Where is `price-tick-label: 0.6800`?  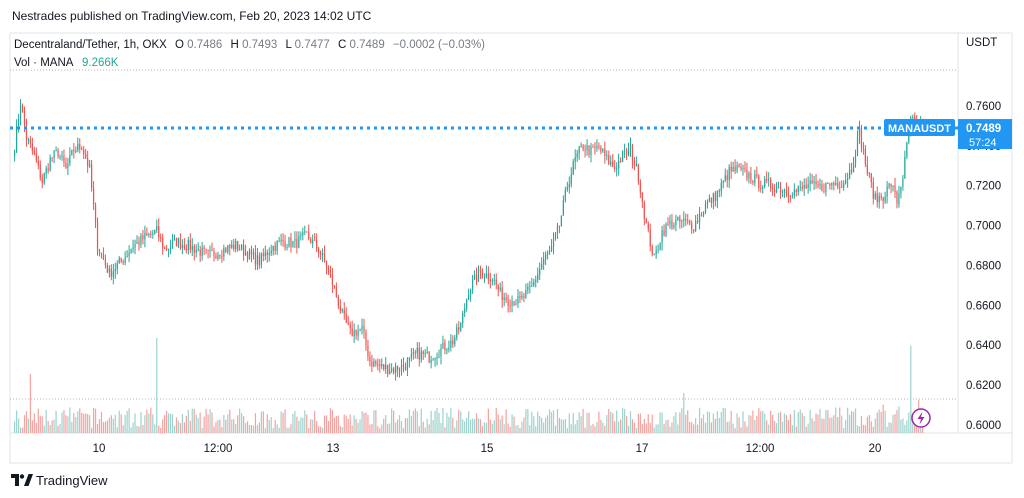
price-tick-label: 0.6800 is located at coordinates (983, 266).